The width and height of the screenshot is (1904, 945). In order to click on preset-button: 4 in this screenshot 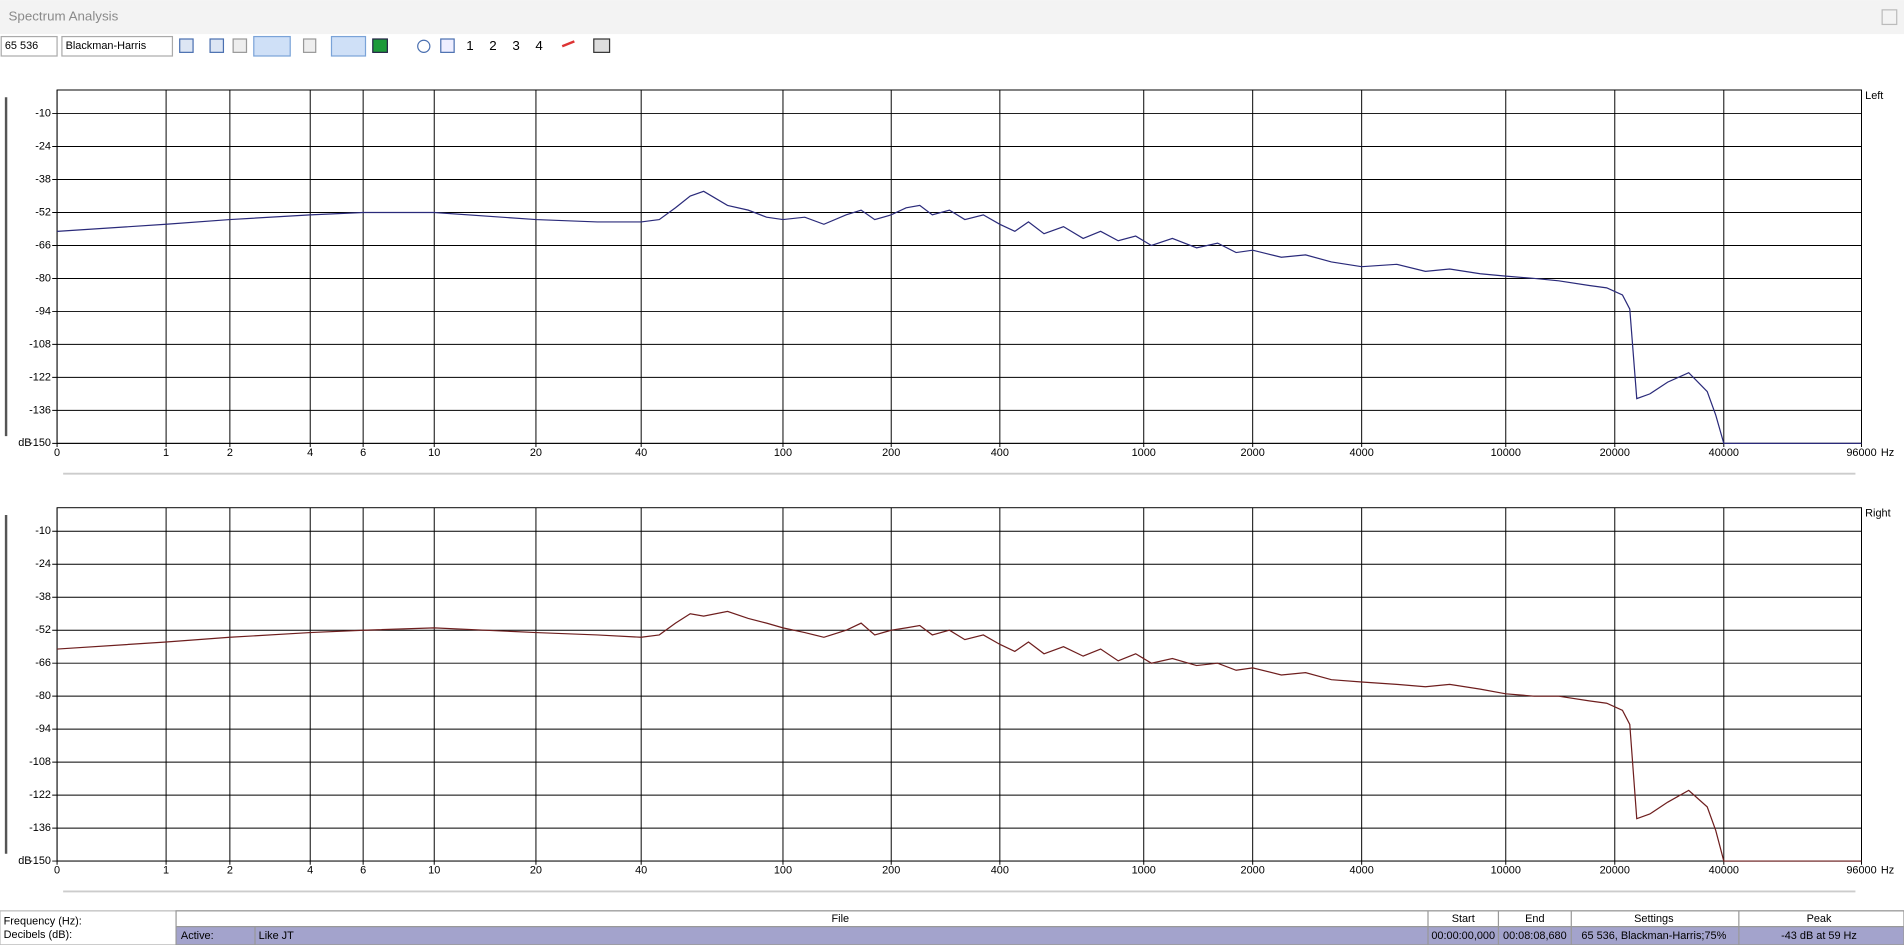, I will do `click(539, 45)`.